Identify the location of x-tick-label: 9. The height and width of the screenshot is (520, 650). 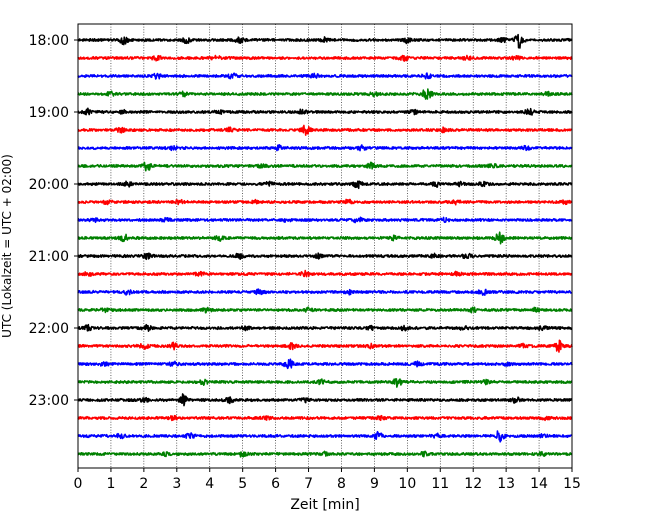
(374, 484).